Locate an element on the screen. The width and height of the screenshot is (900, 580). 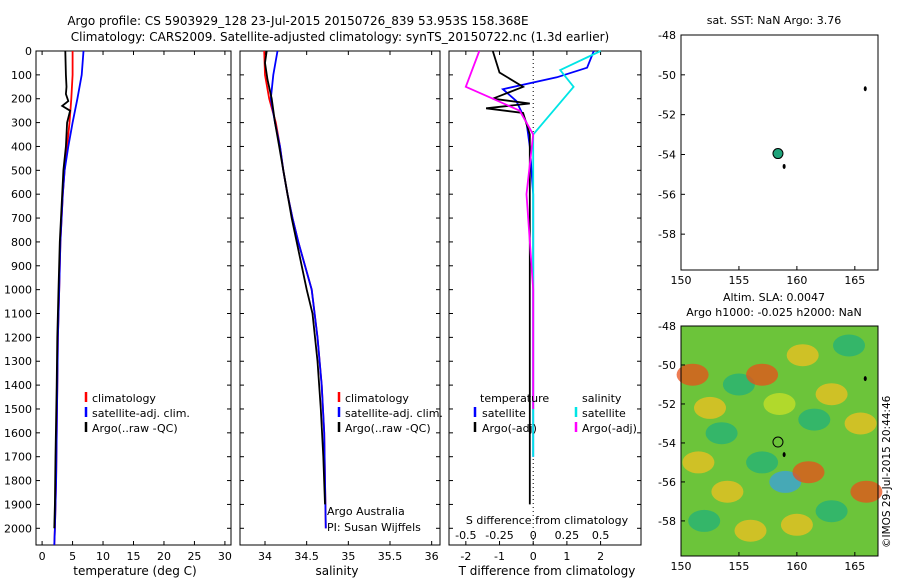
g-sst-frame is located at coordinates (779, 152).